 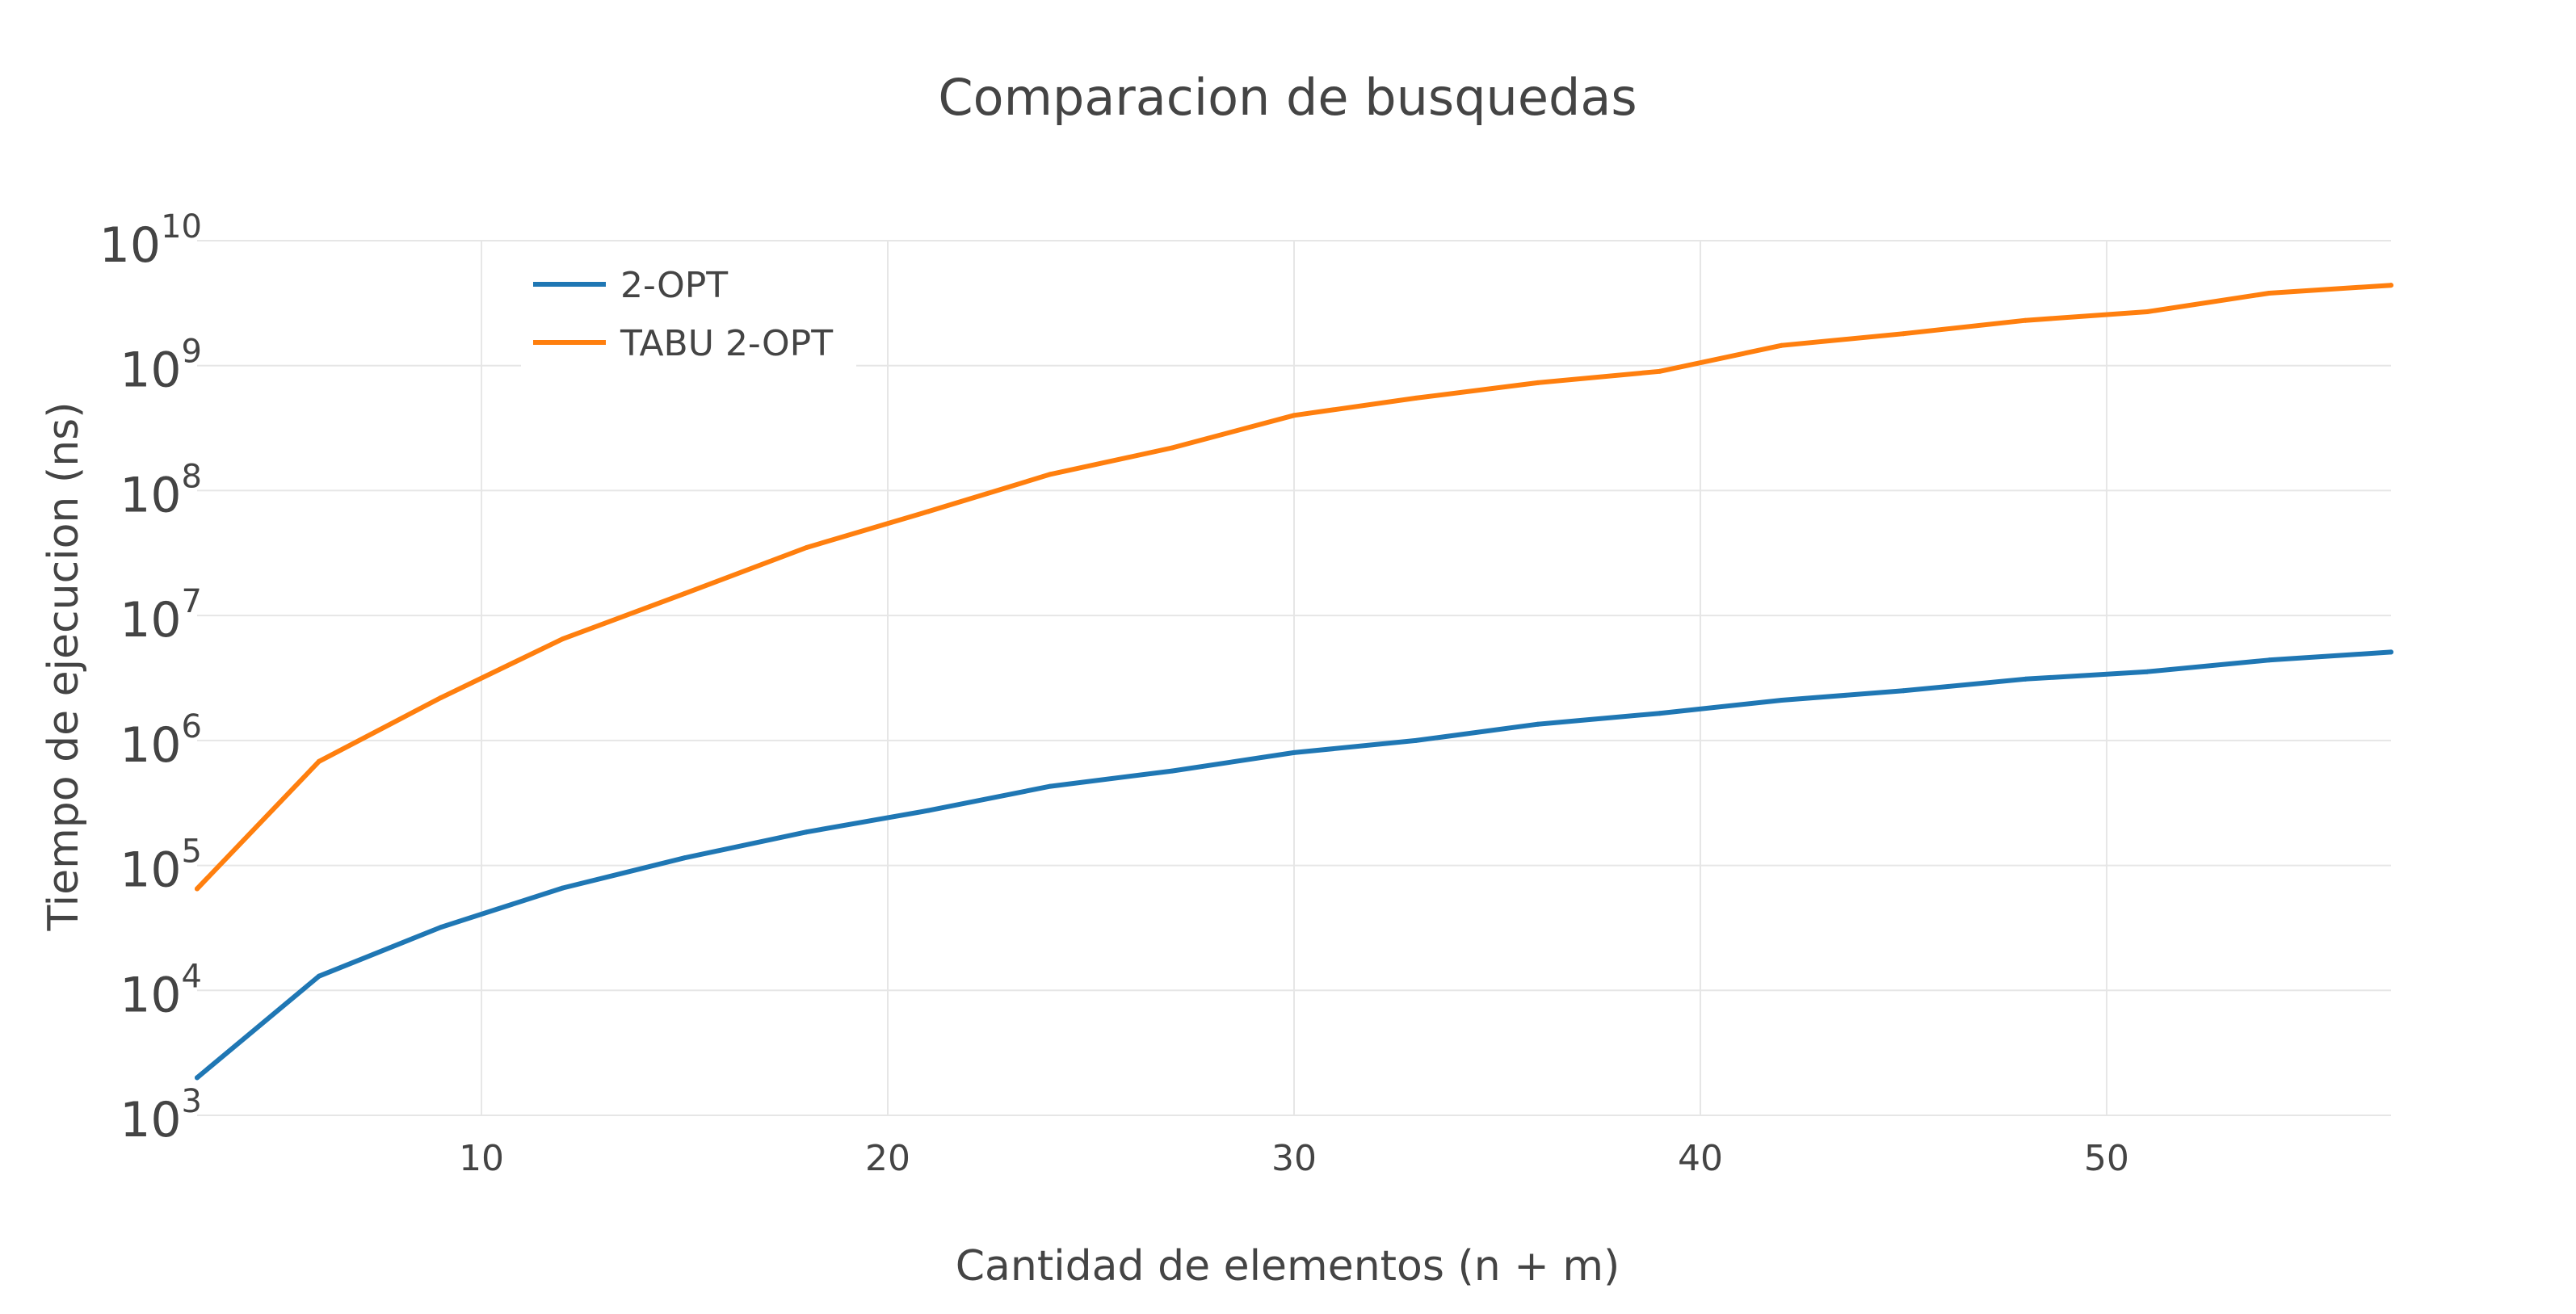 I want to click on y-tick-exponent: 10, so click(x=181, y=227).